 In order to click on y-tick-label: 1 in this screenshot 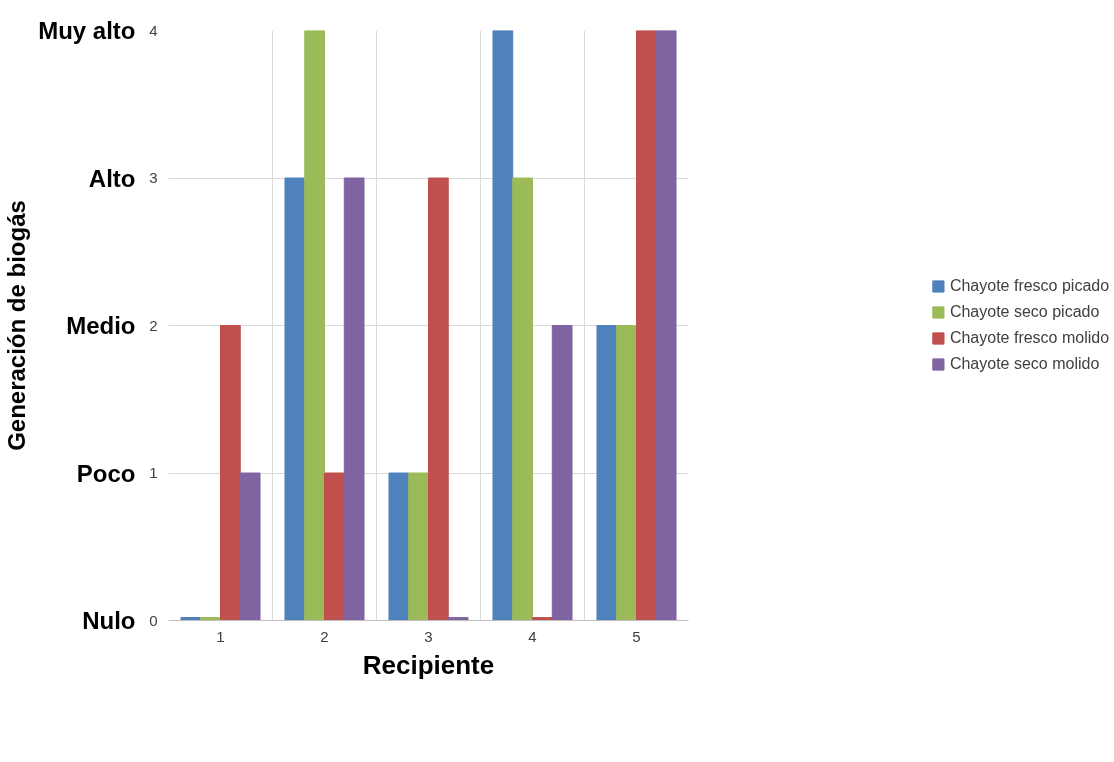, I will do `click(153, 472)`.